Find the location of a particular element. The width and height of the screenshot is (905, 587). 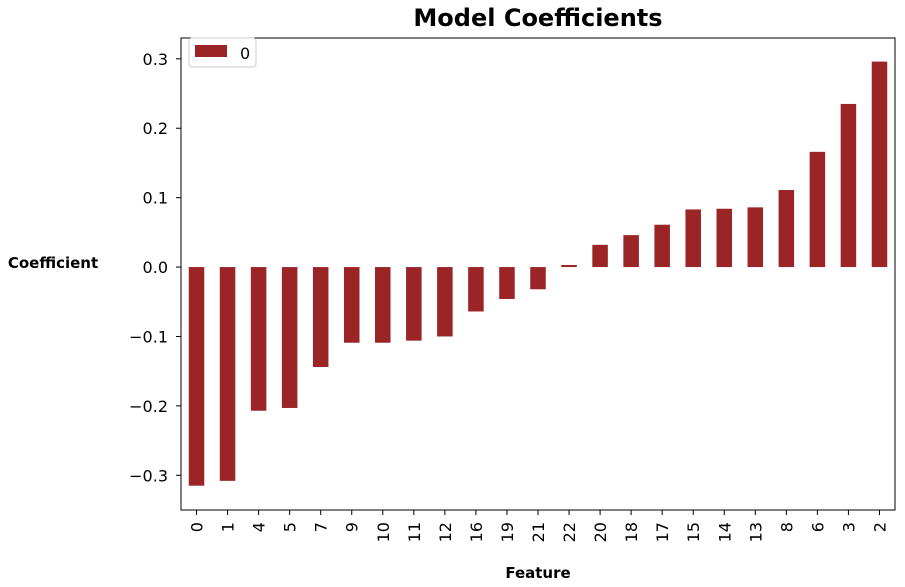

x-tick-label: 13 is located at coordinates (755, 532).